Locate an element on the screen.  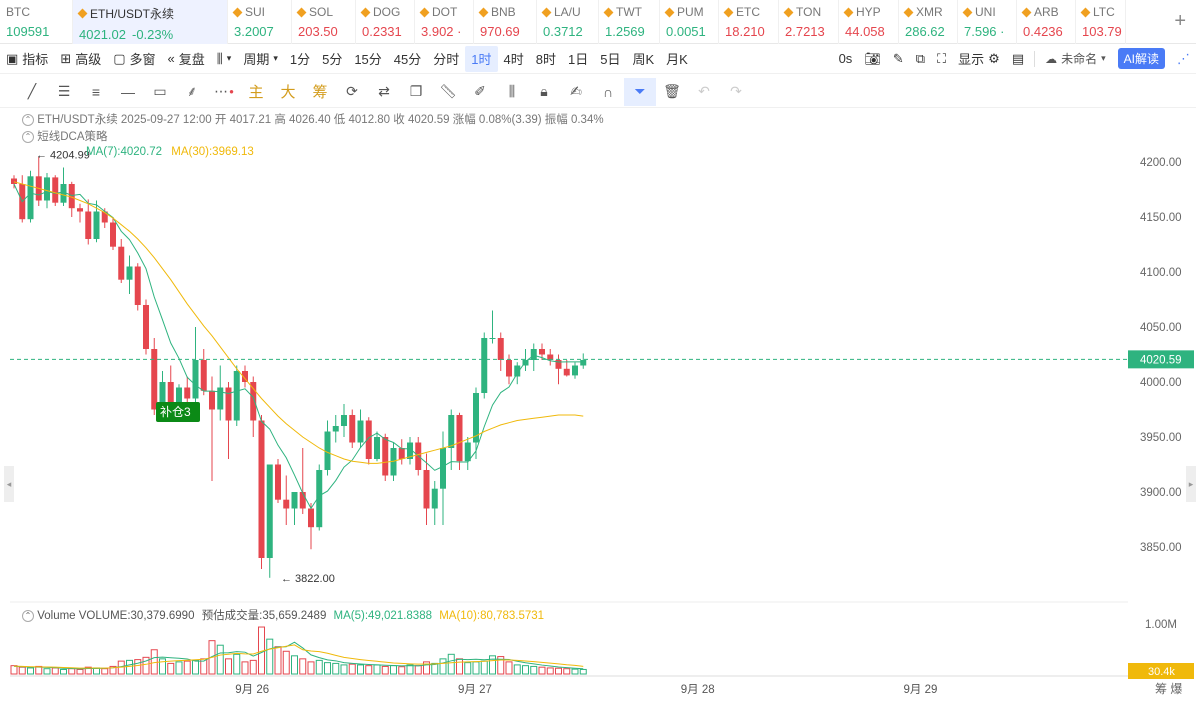
left-panel-toggle: ◂ is located at coordinates (9, 484).